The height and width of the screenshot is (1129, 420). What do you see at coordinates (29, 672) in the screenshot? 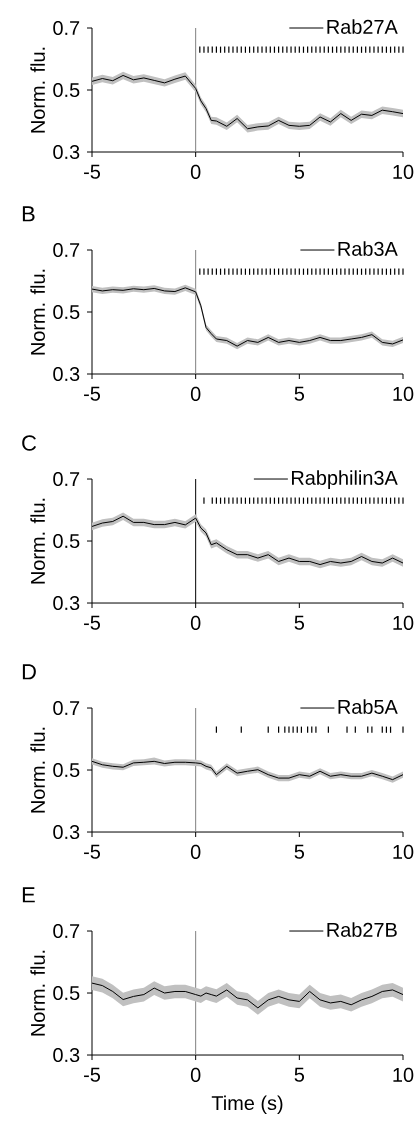
I see `chart-title: D` at bounding box center [29, 672].